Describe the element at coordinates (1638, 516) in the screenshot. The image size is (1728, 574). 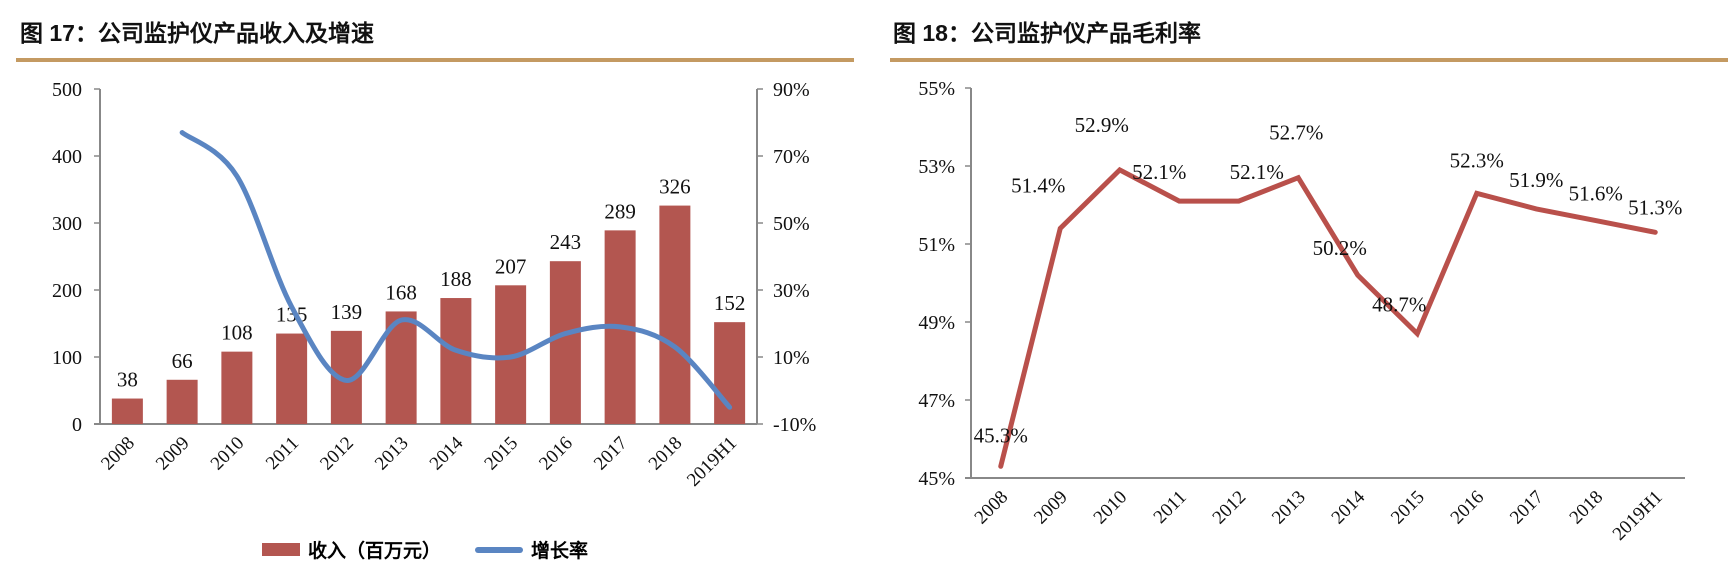
I see `margin-x-tick-label: 2019H1` at that location.